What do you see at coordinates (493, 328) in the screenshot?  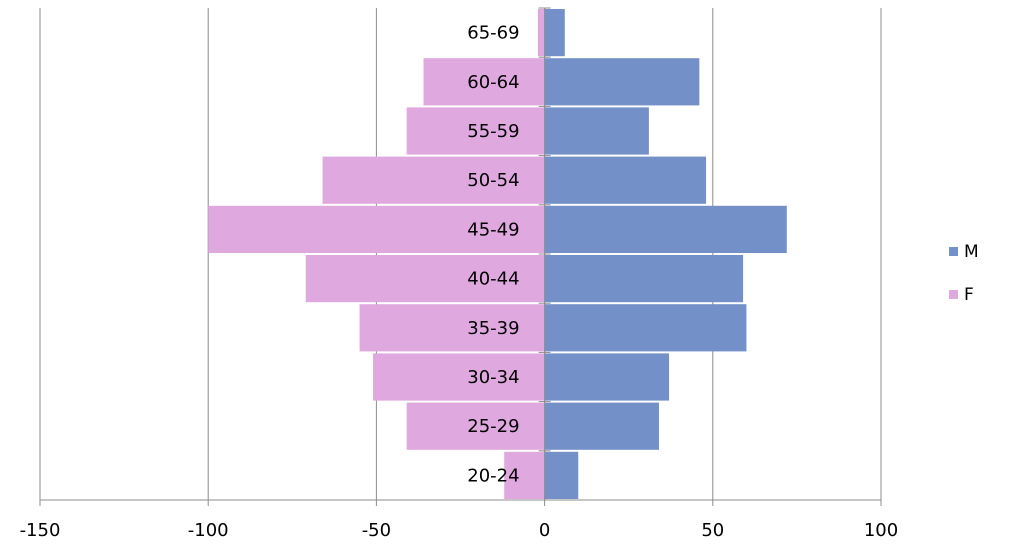 I see `category-label: 35-39` at bounding box center [493, 328].